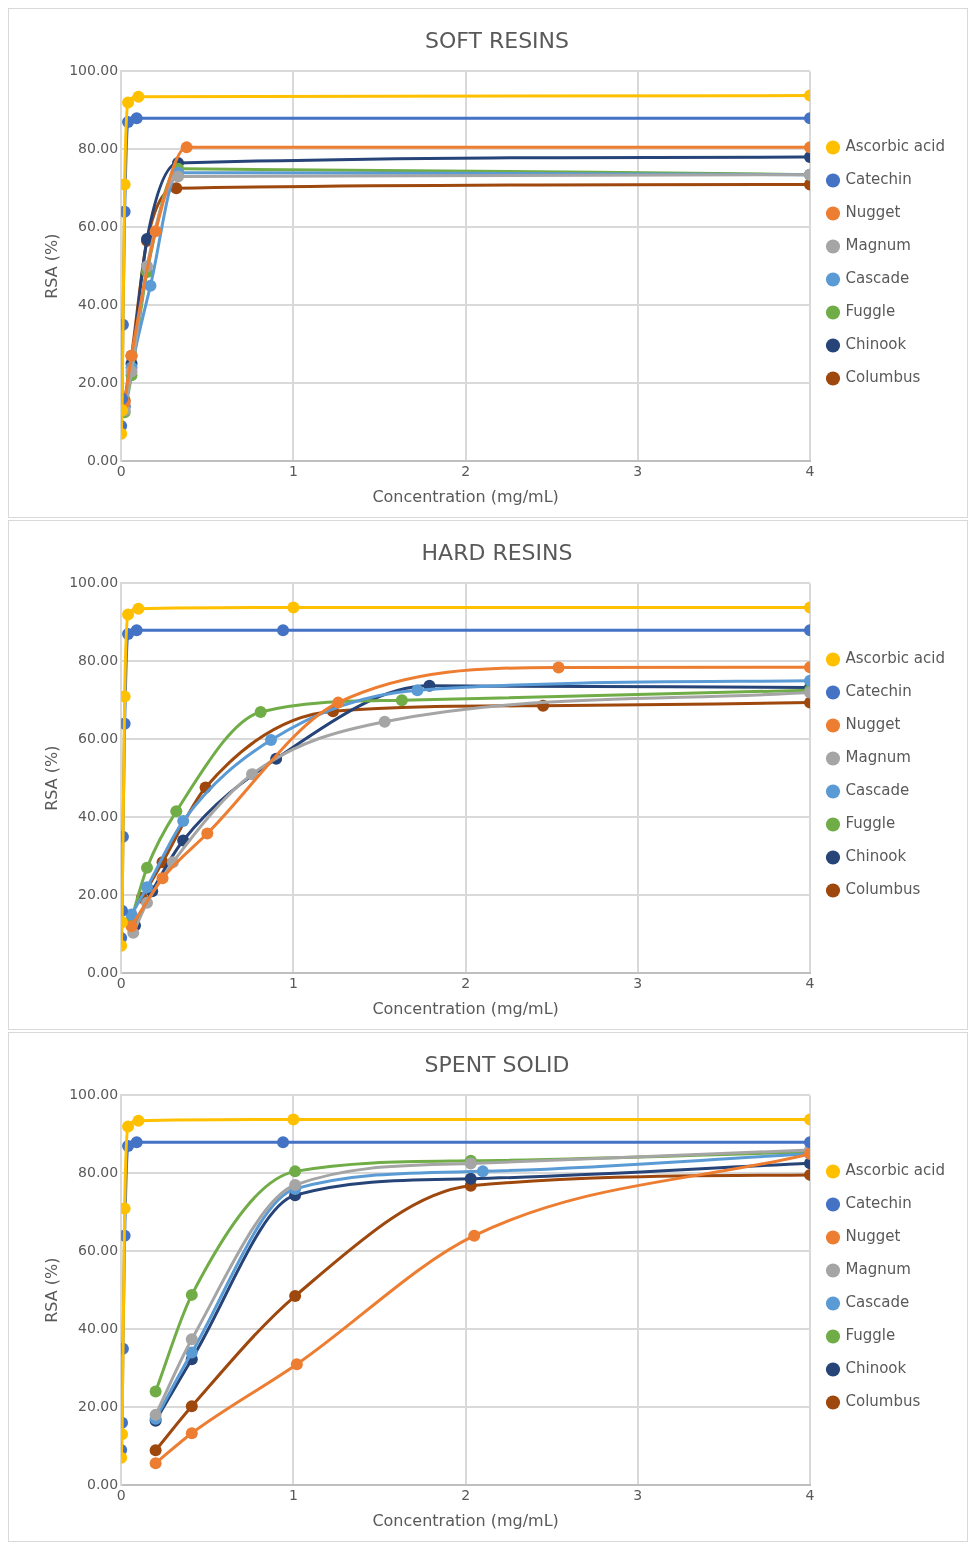 The image size is (974, 1548). What do you see at coordinates (497, 552) in the screenshot?
I see `chart-title: HARD RESINS` at bounding box center [497, 552].